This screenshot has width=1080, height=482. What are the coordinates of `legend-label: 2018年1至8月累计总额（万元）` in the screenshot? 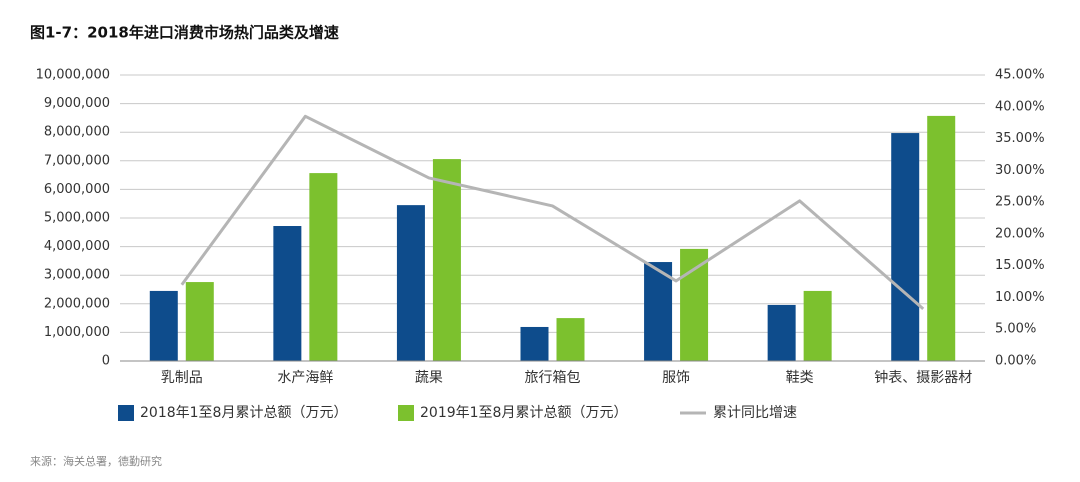 It's located at (243, 413).